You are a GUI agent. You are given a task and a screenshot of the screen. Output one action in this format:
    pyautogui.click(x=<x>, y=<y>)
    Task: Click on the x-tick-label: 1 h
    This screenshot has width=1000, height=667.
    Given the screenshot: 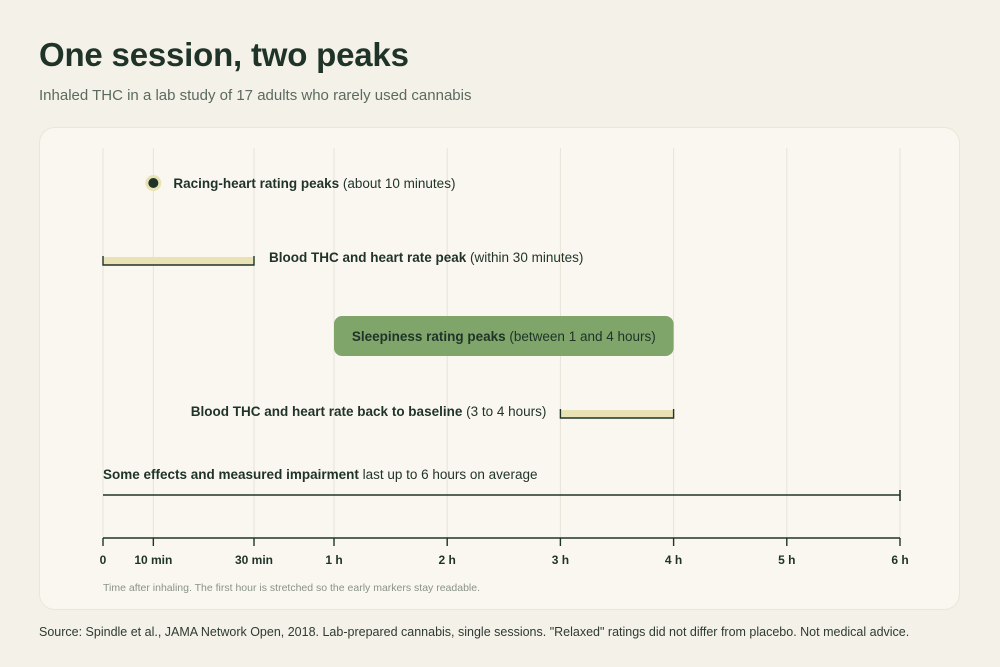 What is the action you would take?
    pyautogui.click(x=333, y=560)
    